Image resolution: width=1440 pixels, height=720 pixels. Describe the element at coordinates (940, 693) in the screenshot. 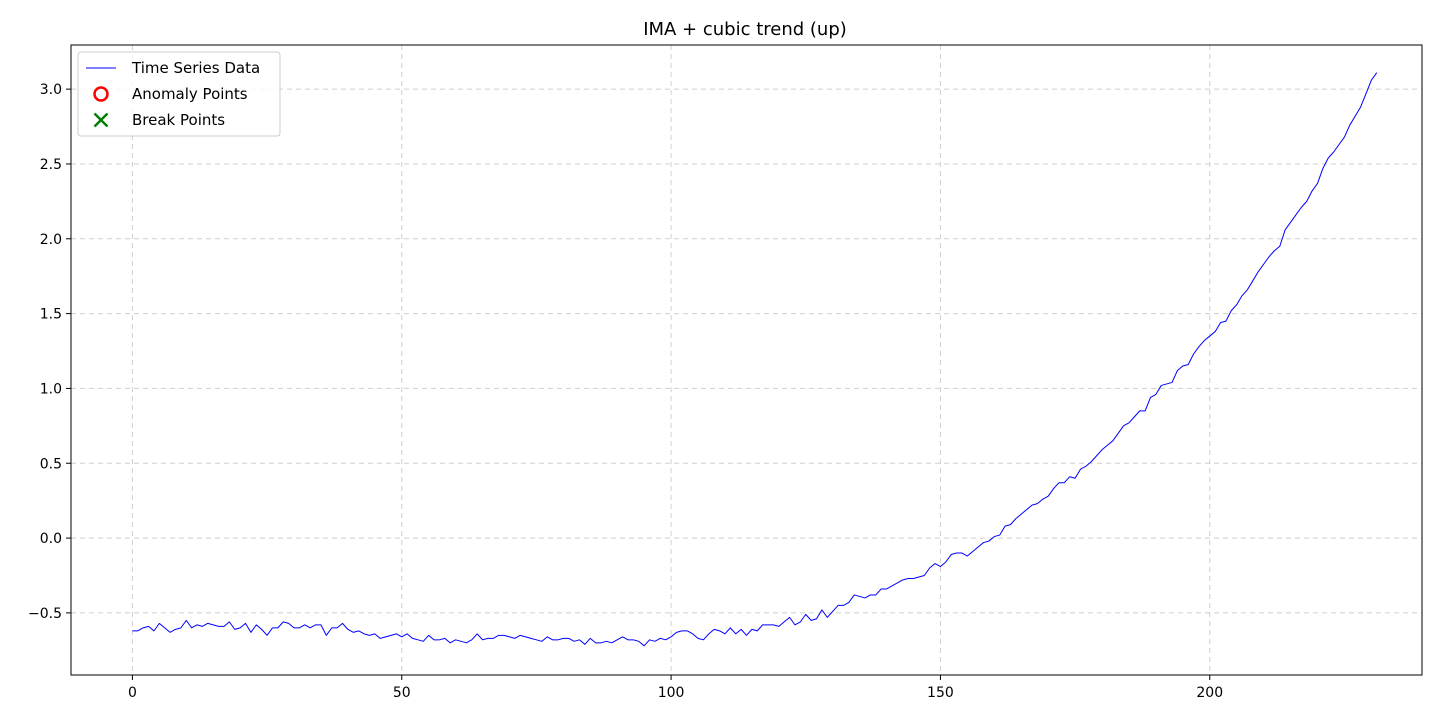

I see `x-tick-label: 150` at that location.